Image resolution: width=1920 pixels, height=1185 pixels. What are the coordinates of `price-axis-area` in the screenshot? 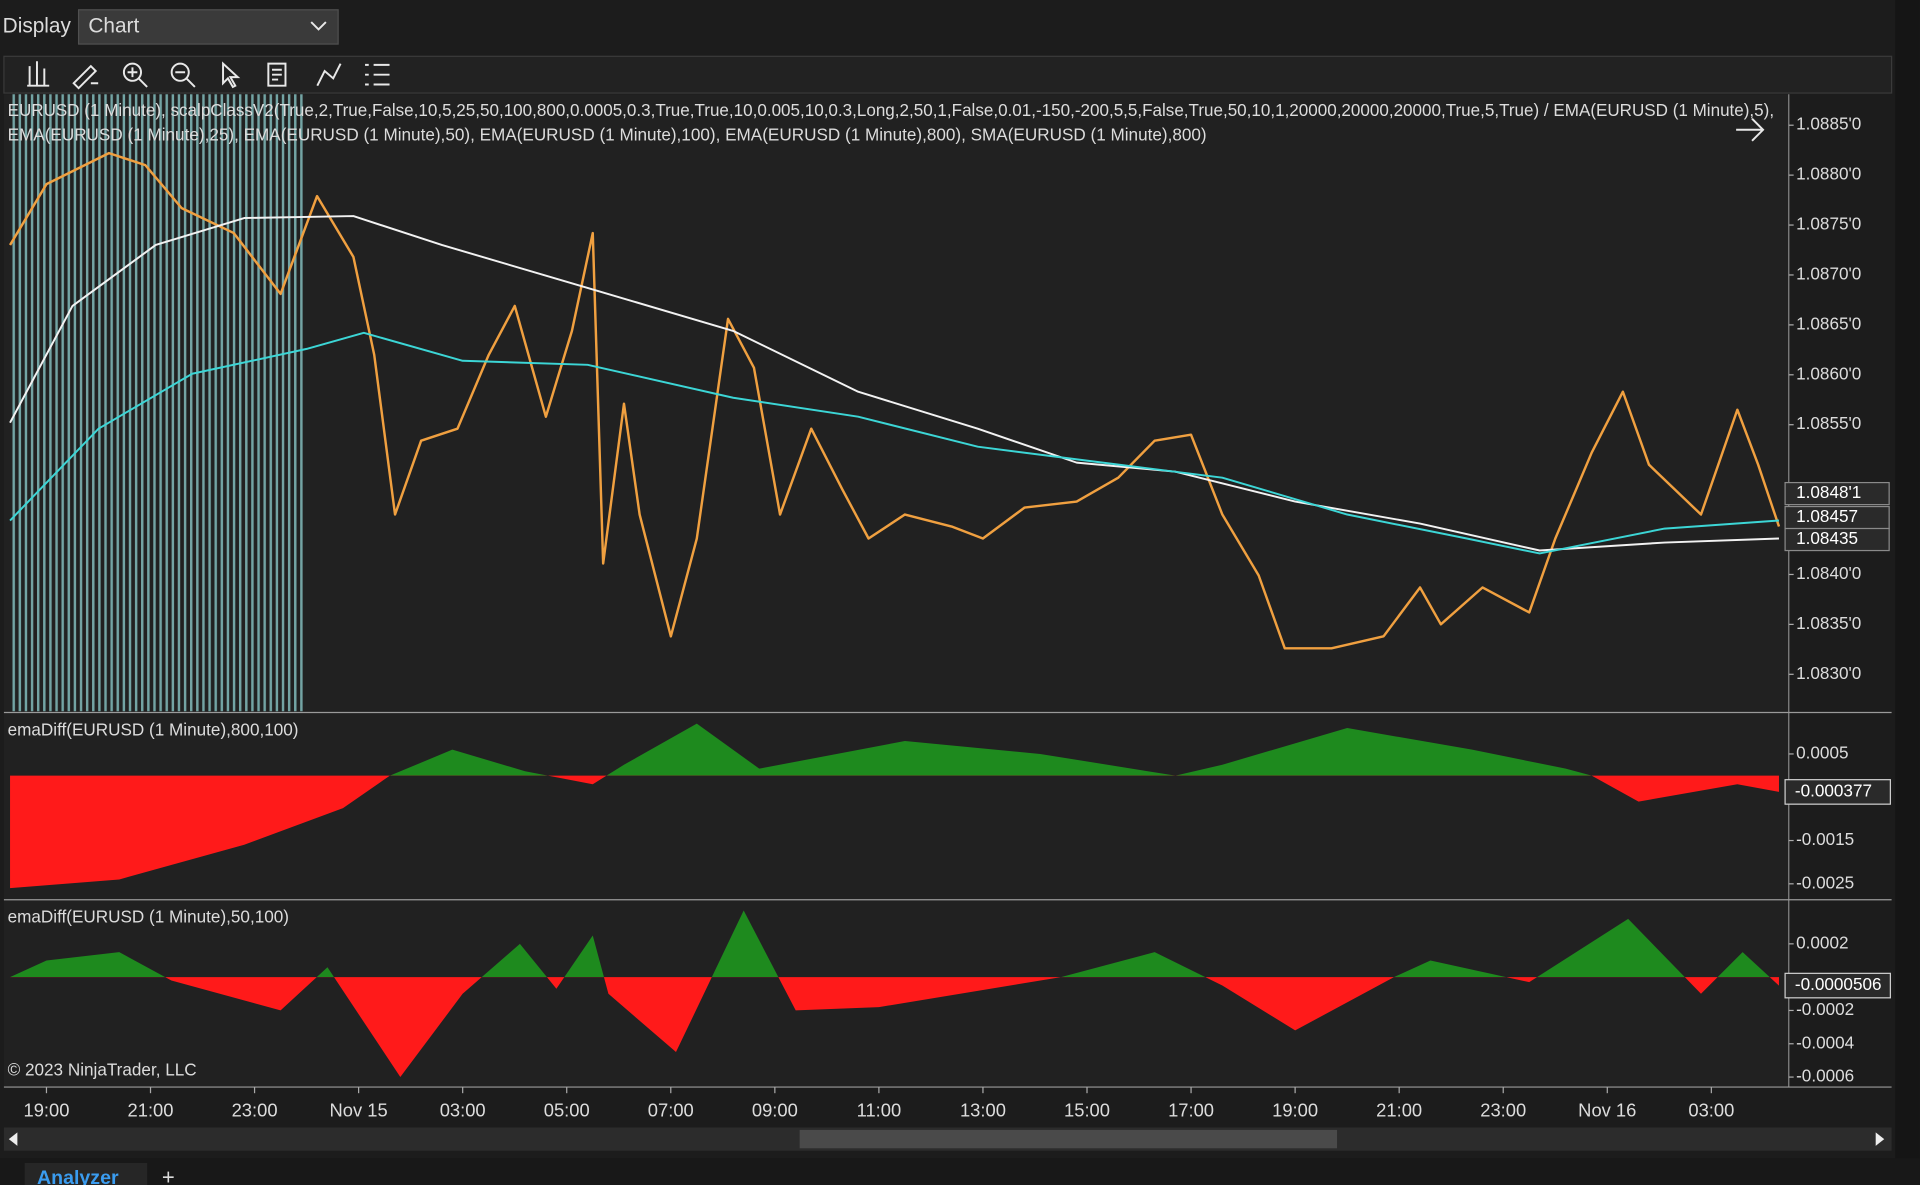 It's located at (1840, 591).